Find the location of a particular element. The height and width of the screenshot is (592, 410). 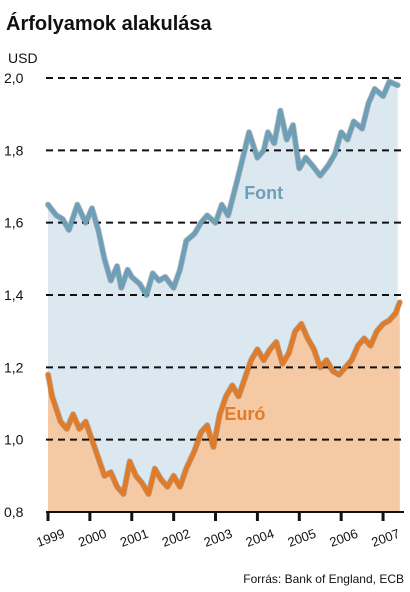

y-tick-label: 1,0 is located at coordinates (14, 440).